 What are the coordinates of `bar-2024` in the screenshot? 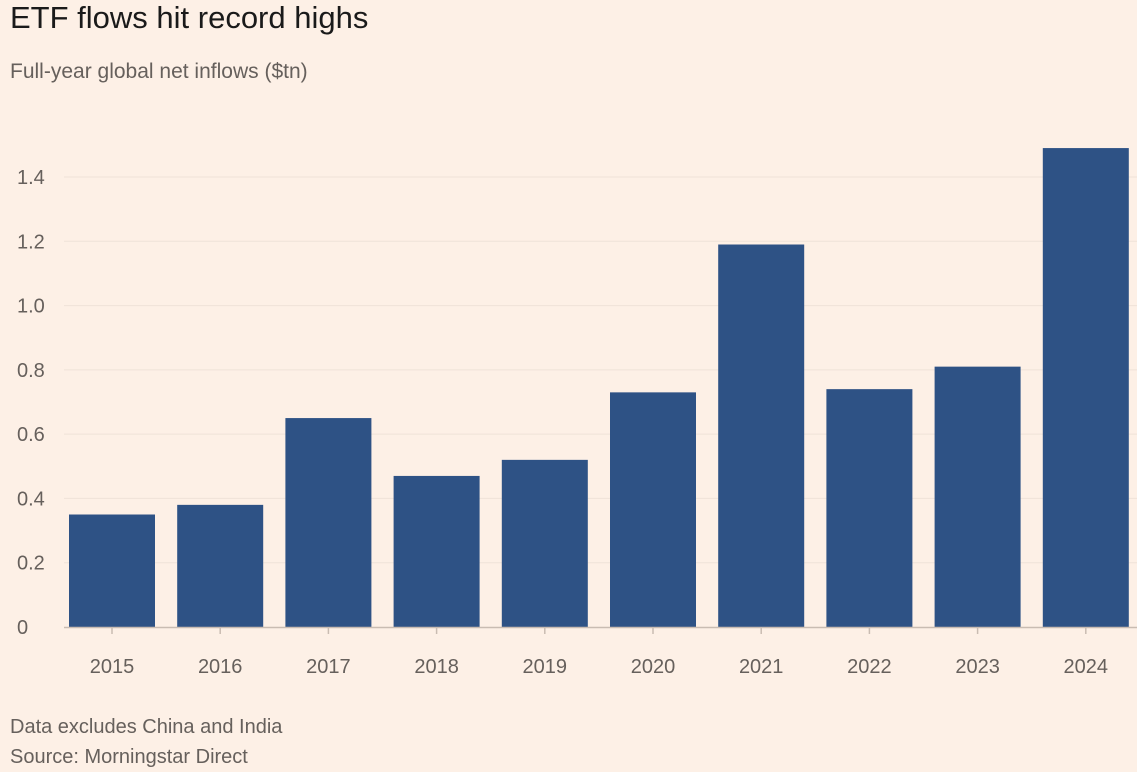 It's located at (1085, 388).